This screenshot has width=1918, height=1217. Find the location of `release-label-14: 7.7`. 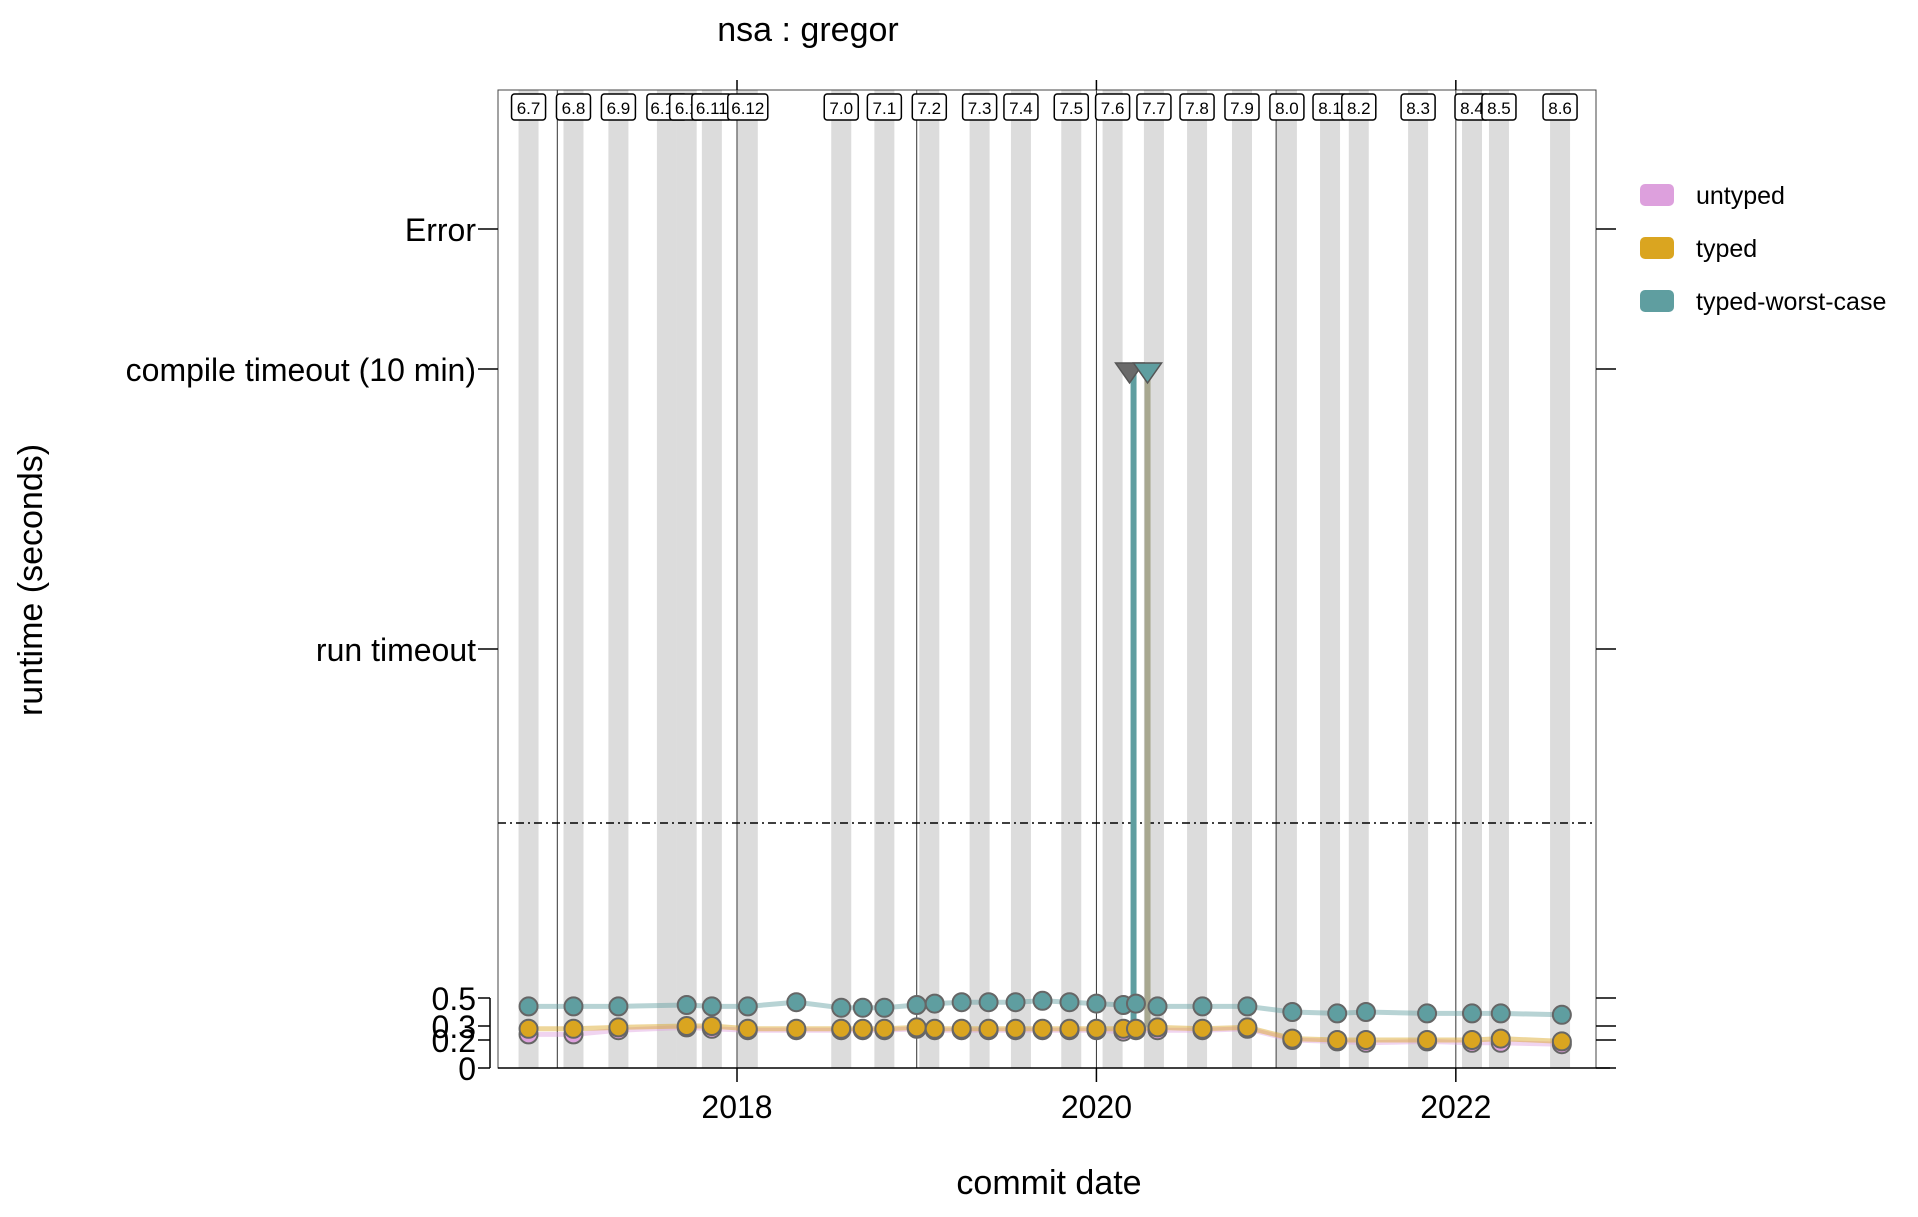

release-label-14: 7.7 is located at coordinates (1154, 108).